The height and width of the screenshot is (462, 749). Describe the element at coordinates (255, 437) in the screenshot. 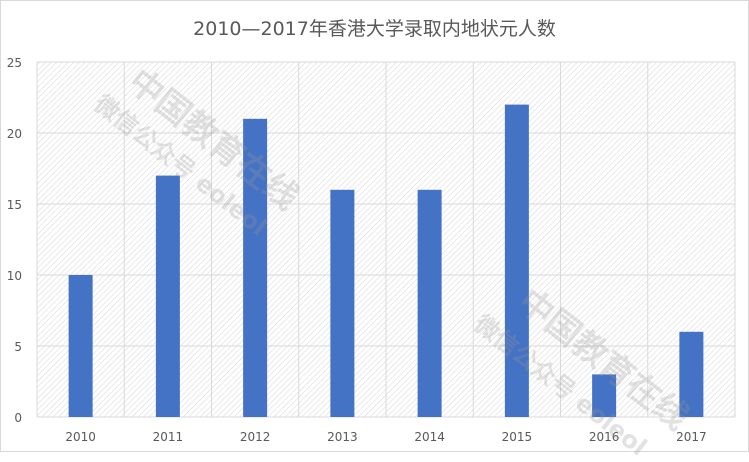

I see `x-tick-label: 2012` at that location.